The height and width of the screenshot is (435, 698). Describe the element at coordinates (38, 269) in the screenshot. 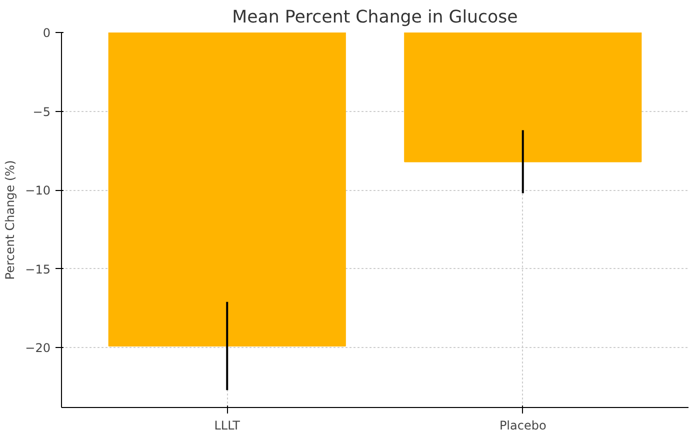

I see `y-tick-label: −15` at that location.